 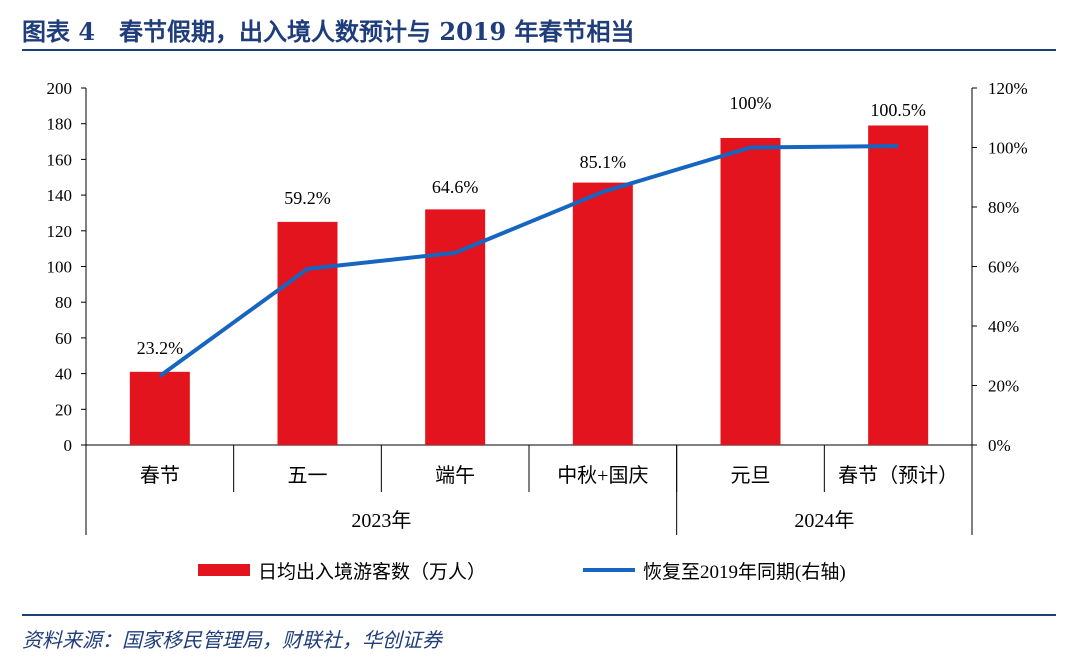 What do you see at coordinates (751, 476) in the screenshot?
I see `category-label: 元旦` at bounding box center [751, 476].